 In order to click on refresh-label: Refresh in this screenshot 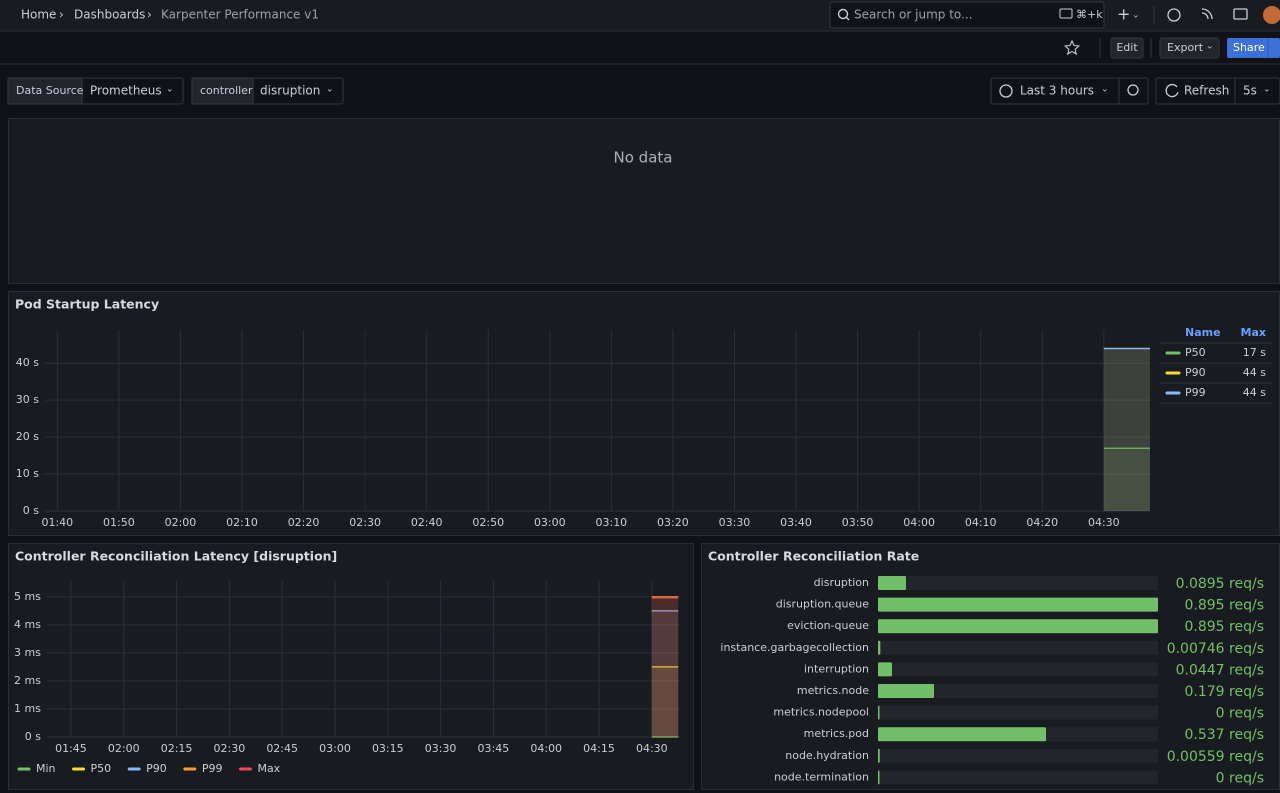, I will do `click(1206, 91)`.